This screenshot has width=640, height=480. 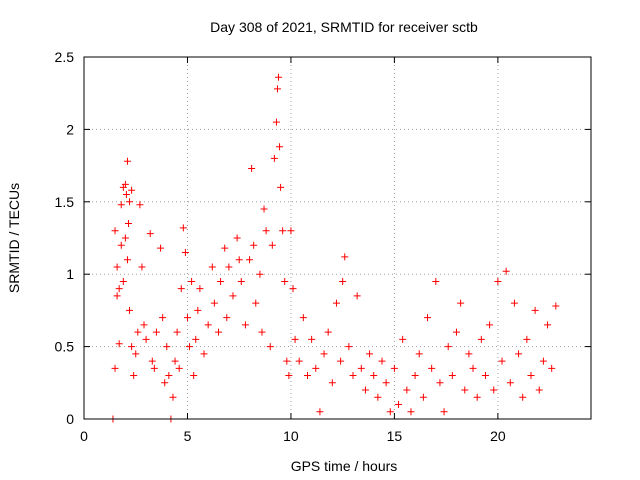 What do you see at coordinates (14, 238) in the screenshot?
I see `y-axis-label: SRMTID / TECUs` at bounding box center [14, 238].